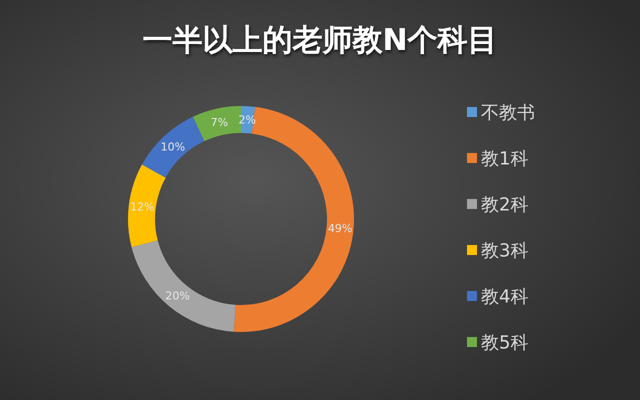 The image size is (640, 400). I want to click on legend-label: 不教书, so click(508, 113).